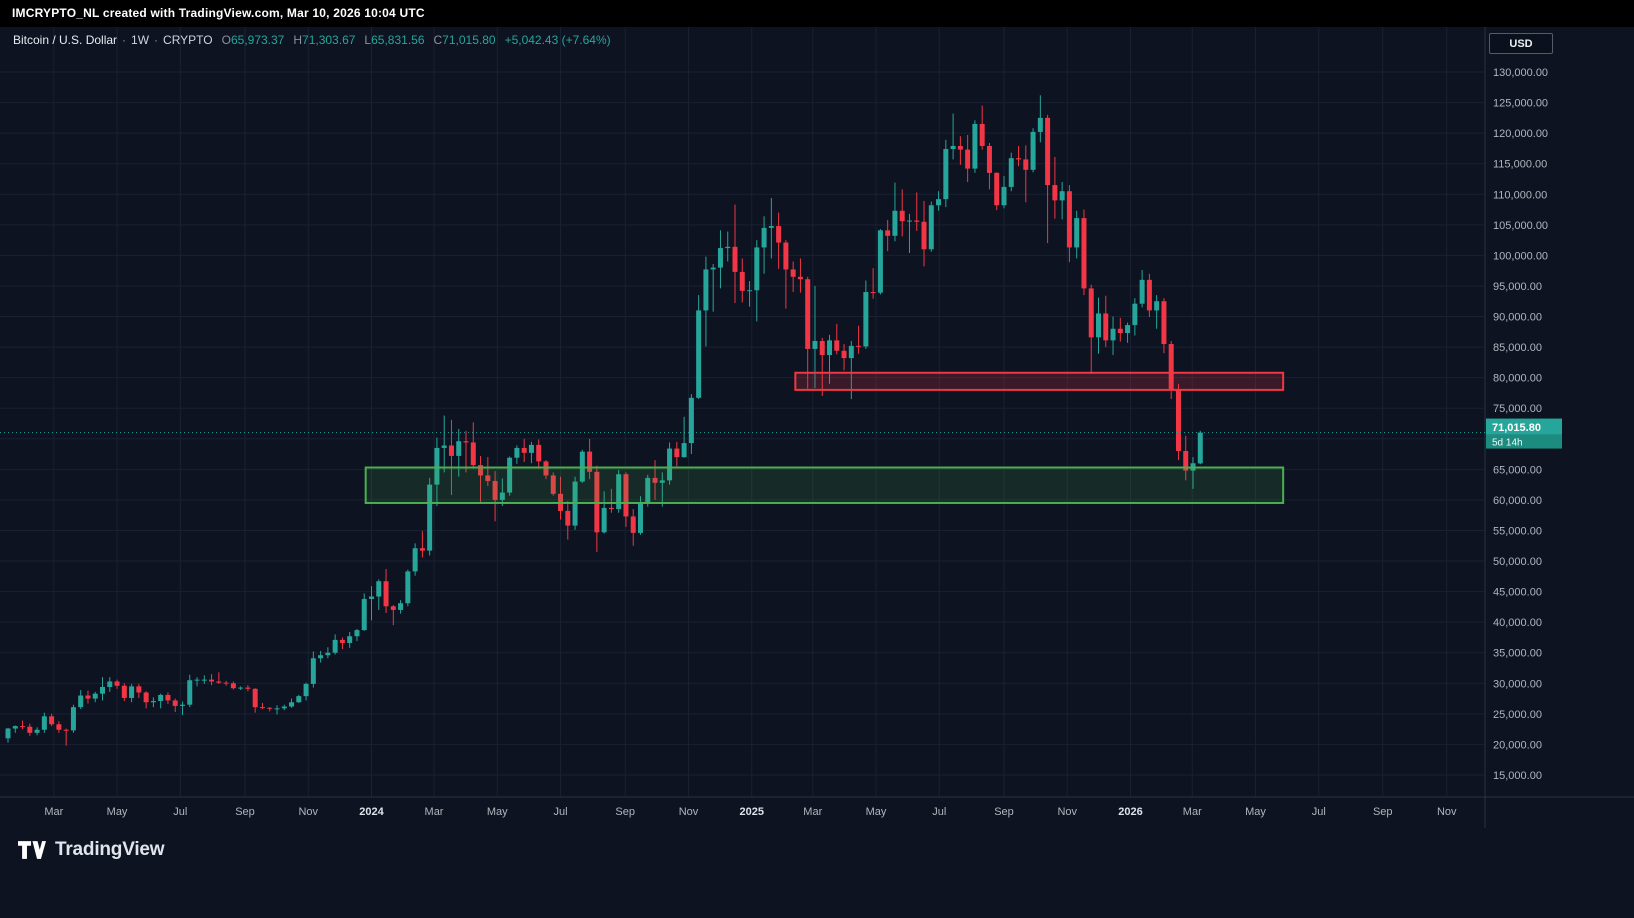 This screenshot has width=1634, height=918. Describe the element at coordinates (1520, 165) in the screenshot. I see `y-axis-label: 115,000.00` at that location.